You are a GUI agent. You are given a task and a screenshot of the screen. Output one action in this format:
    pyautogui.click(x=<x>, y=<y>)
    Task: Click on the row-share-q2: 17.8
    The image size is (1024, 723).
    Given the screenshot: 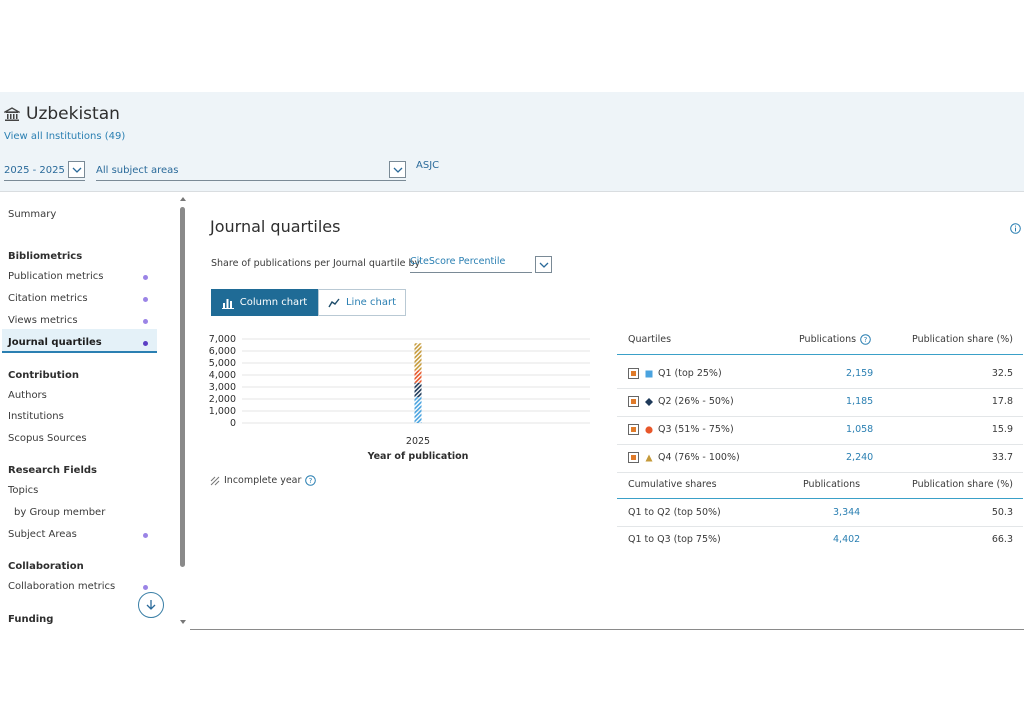 What is the action you would take?
    pyautogui.click(x=1002, y=401)
    